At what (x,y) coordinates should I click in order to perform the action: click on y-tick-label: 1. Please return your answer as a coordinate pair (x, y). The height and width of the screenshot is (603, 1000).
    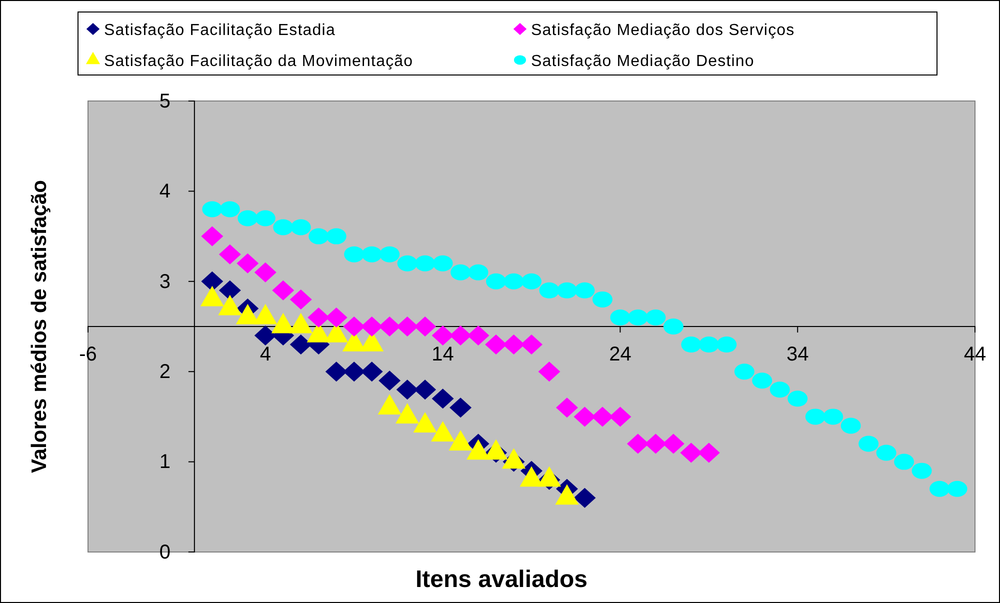
    Looking at the image, I should click on (164, 462).